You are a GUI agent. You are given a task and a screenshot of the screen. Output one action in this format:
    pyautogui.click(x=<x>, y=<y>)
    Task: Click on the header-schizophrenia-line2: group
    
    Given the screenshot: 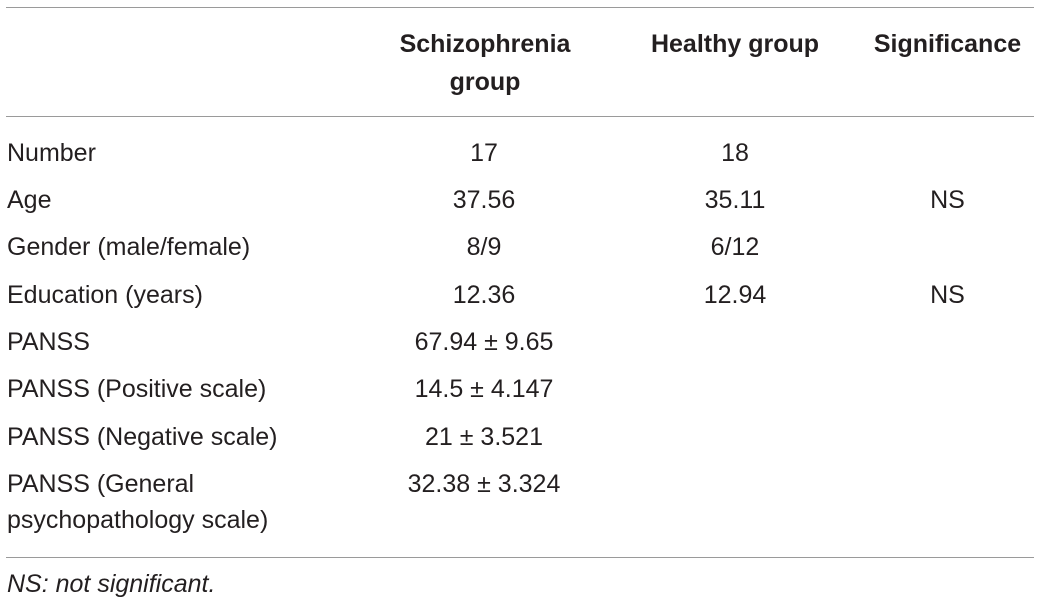 What is the action you would take?
    pyautogui.click(x=485, y=82)
    